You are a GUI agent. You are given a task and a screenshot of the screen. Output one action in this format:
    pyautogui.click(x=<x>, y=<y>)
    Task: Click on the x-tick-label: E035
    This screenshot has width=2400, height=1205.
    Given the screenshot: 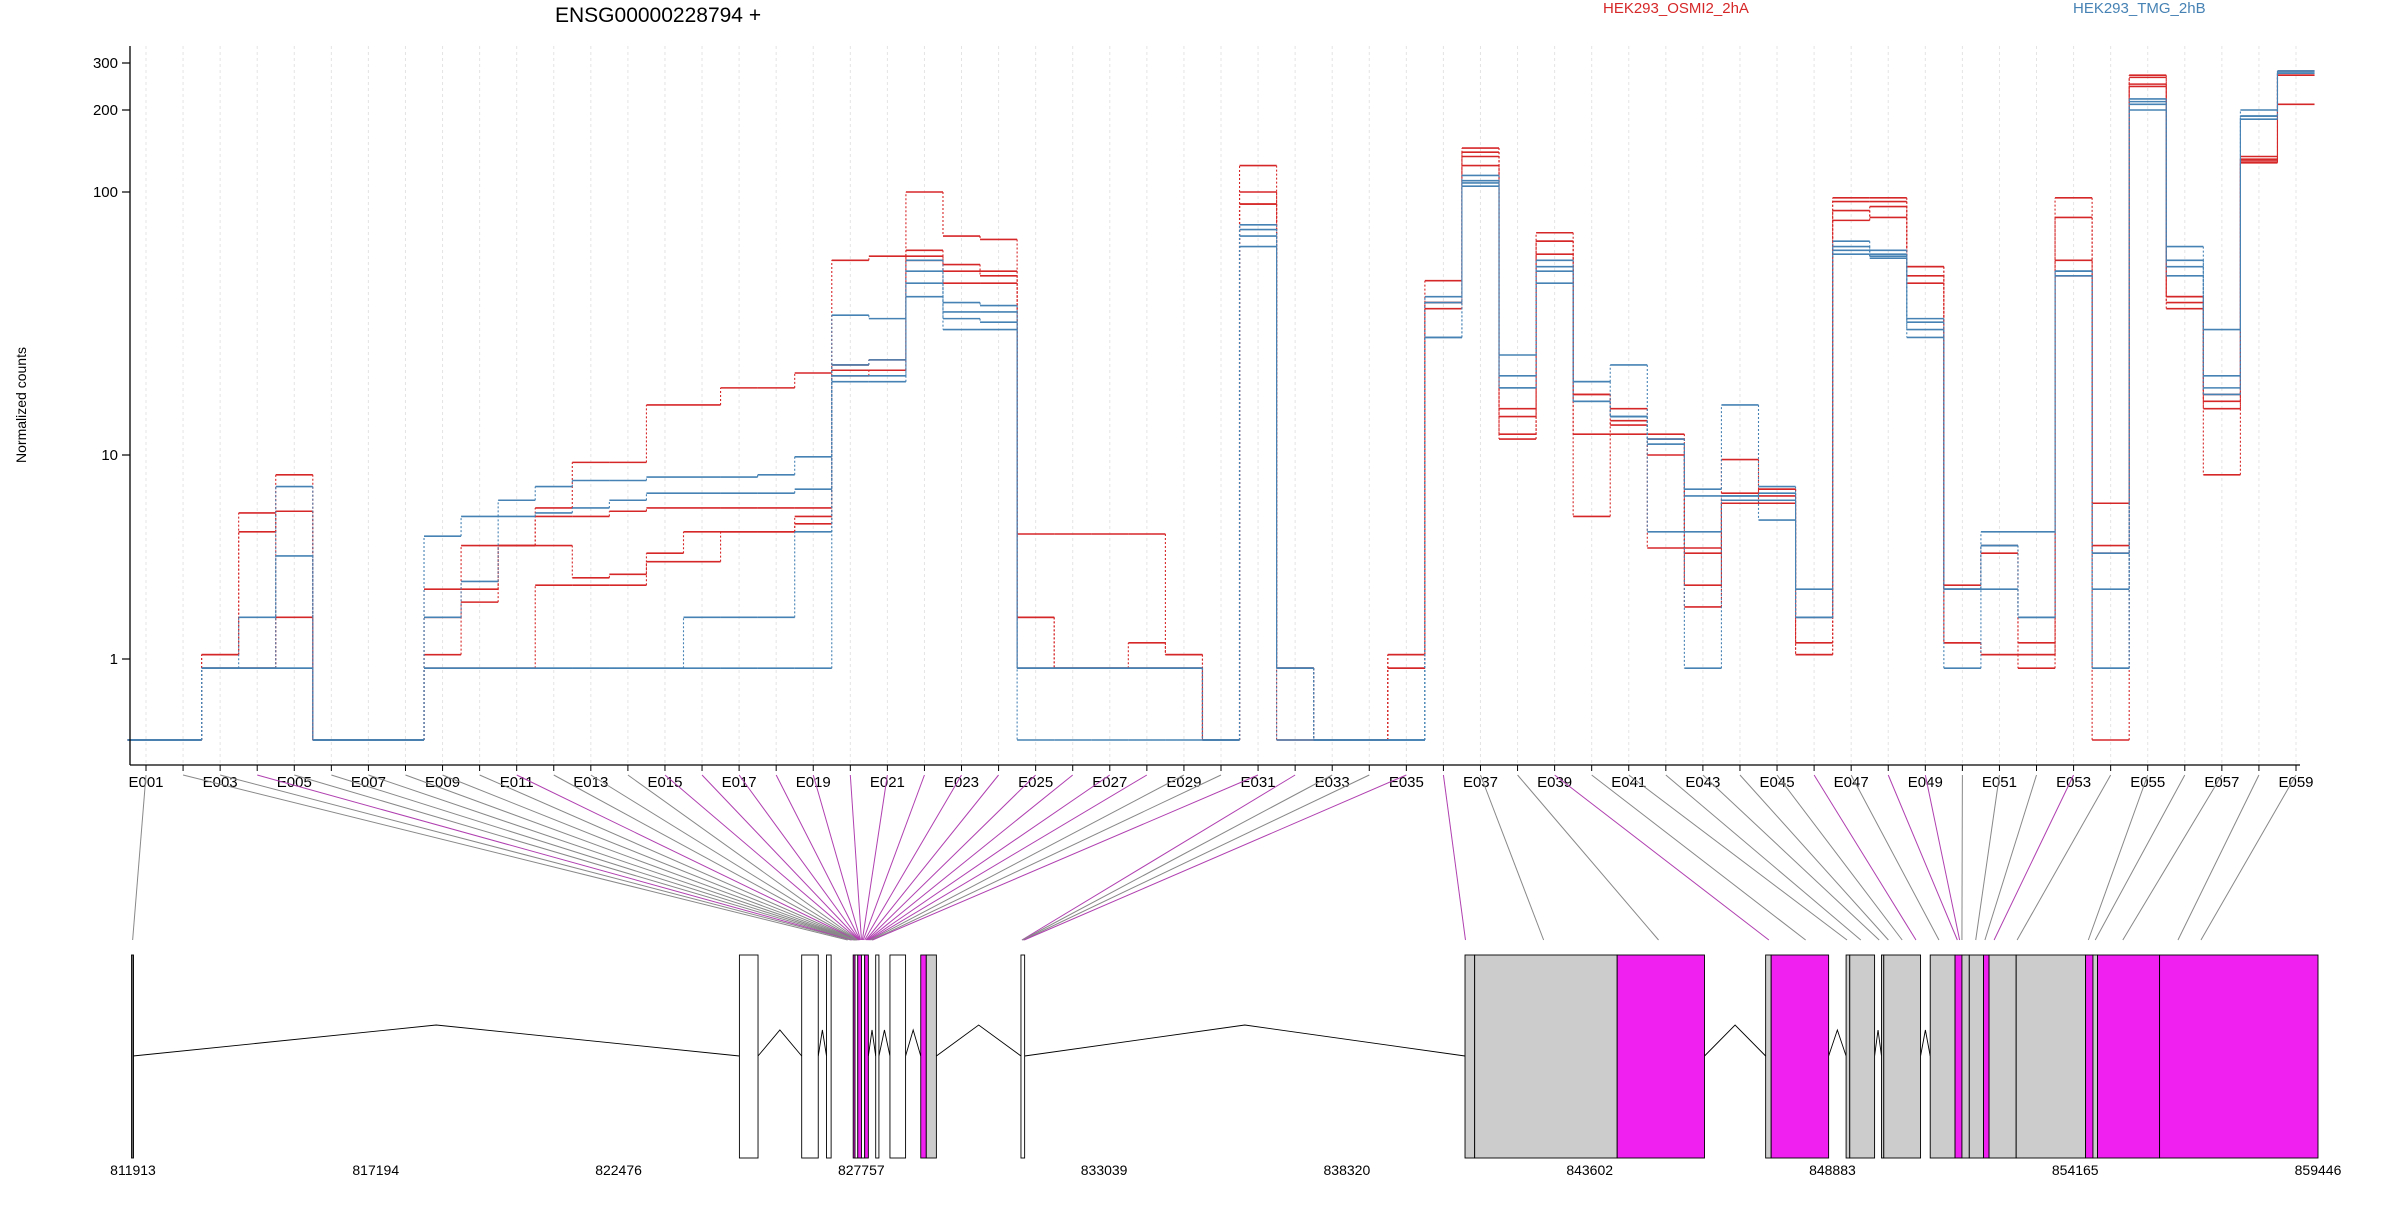 What is the action you would take?
    pyautogui.click(x=1406, y=782)
    